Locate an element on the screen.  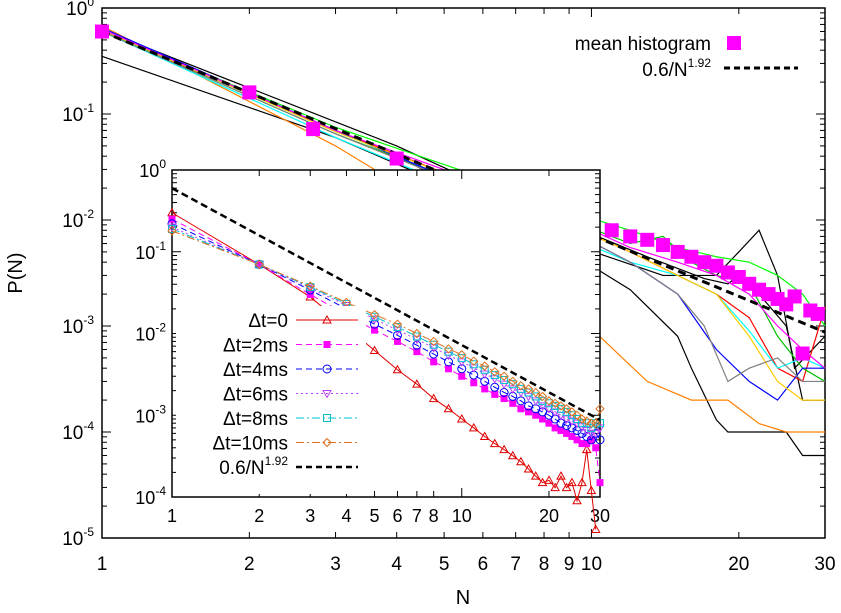
inset-legend-label-1: Δt=2ms is located at coordinates (255, 346).